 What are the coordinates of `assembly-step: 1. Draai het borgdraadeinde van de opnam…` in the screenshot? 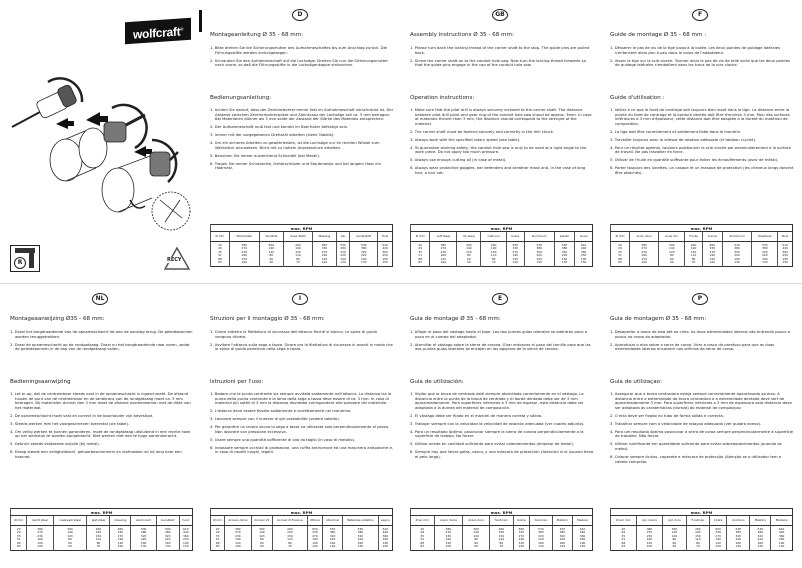 It's located at (101, 334).